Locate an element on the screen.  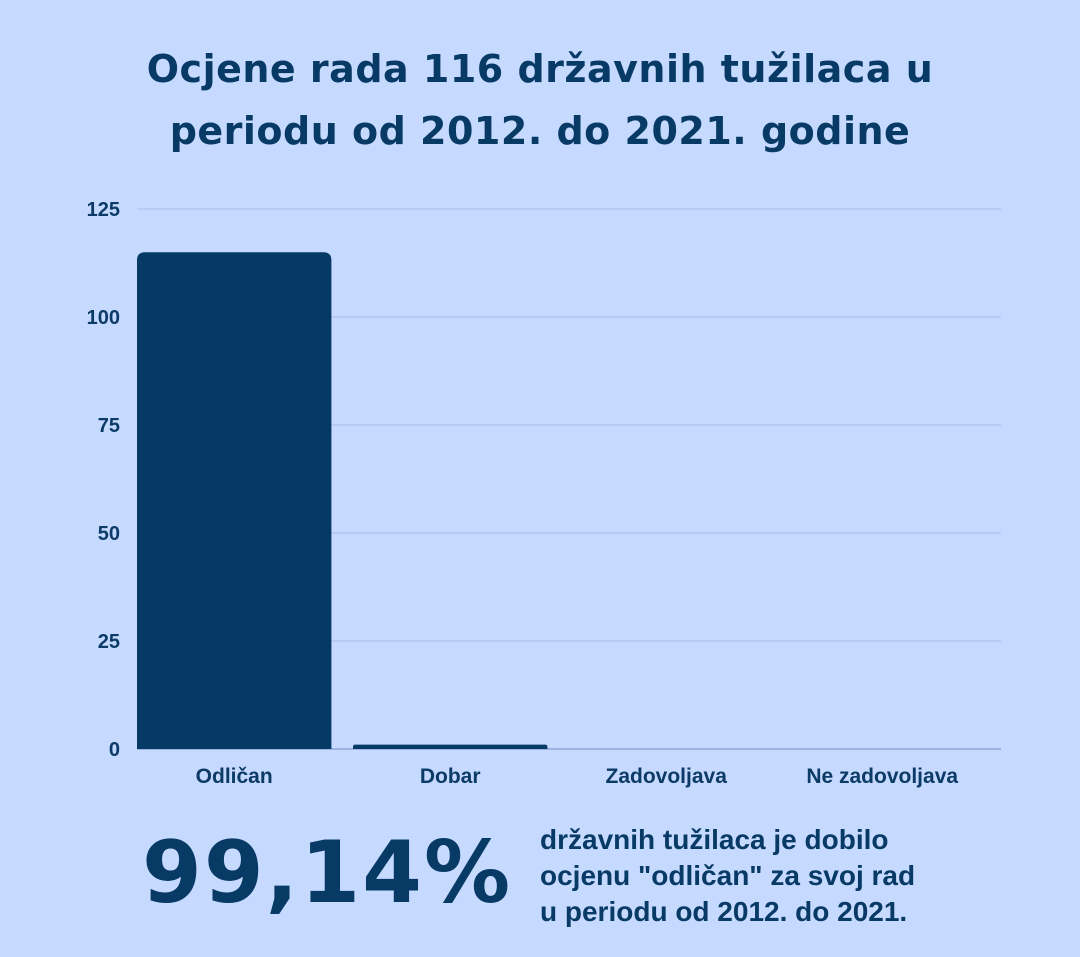
y-tick-label: 0 is located at coordinates (114, 750).